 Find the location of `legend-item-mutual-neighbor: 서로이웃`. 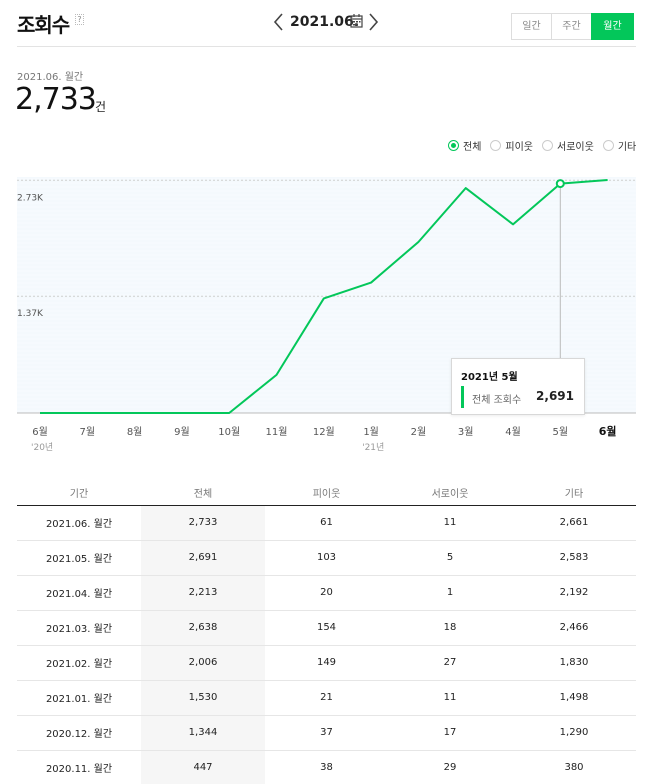

legend-item-mutual-neighbor: 서로이웃 is located at coordinates (568, 145).